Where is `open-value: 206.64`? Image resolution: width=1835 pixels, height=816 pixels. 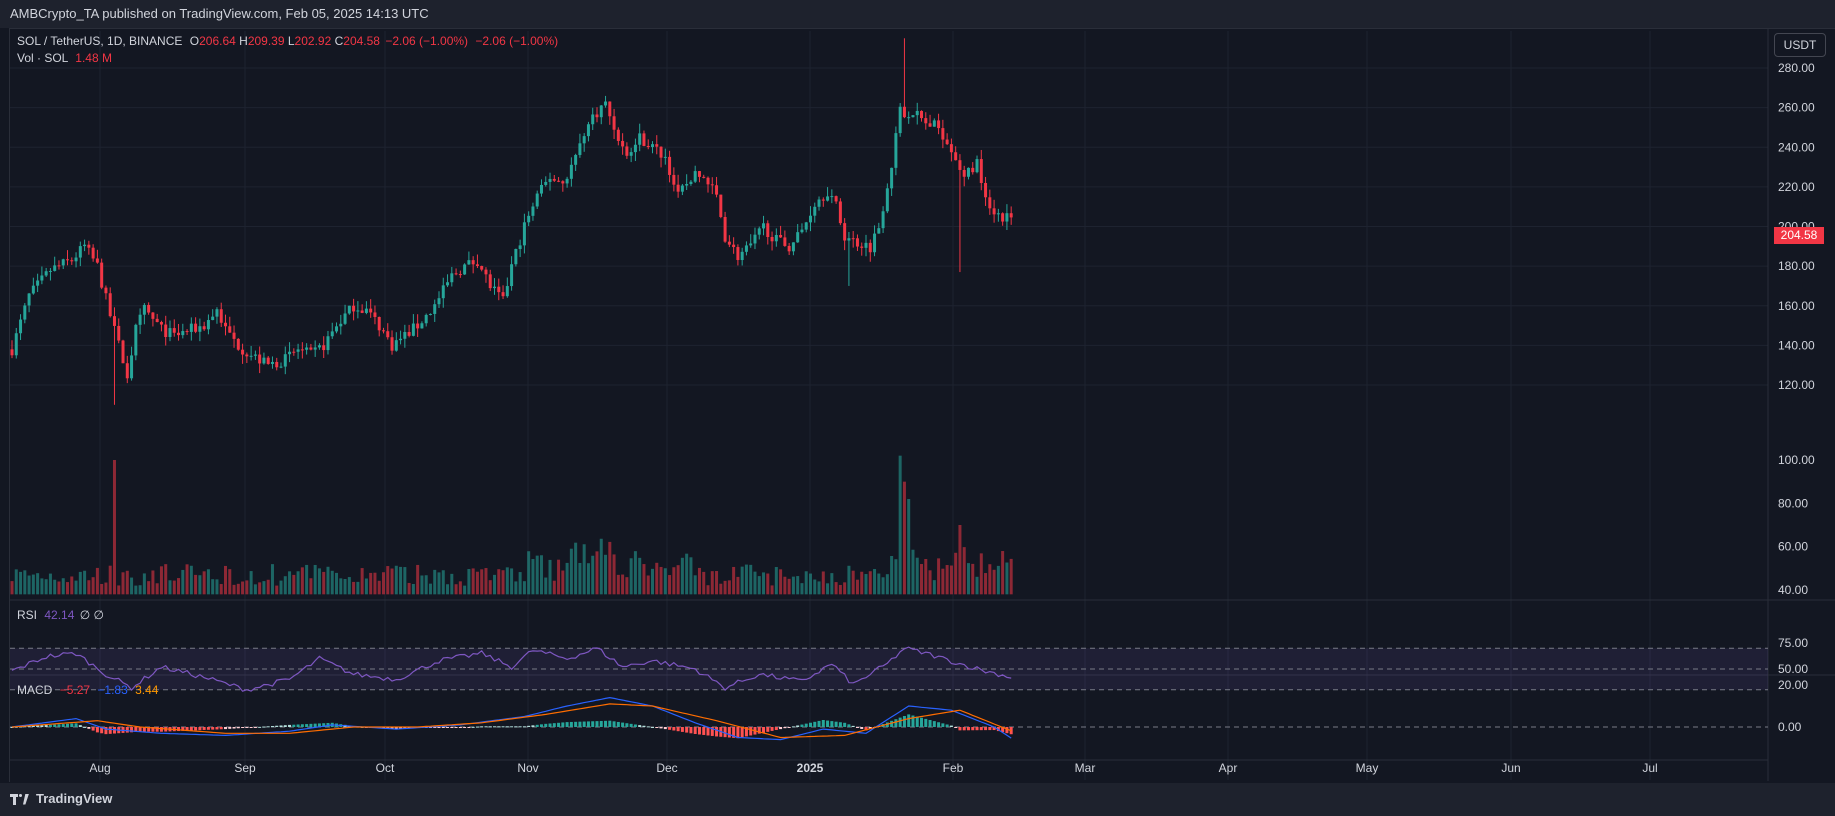 open-value: 206.64 is located at coordinates (217, 41).